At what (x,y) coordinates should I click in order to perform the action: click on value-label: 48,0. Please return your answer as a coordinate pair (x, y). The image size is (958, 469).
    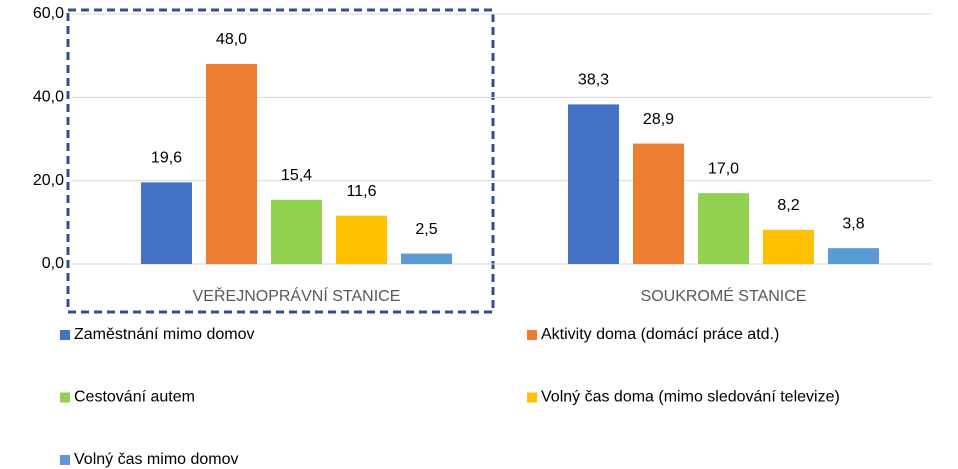
    Looking at the image, I should click on (231, 39).